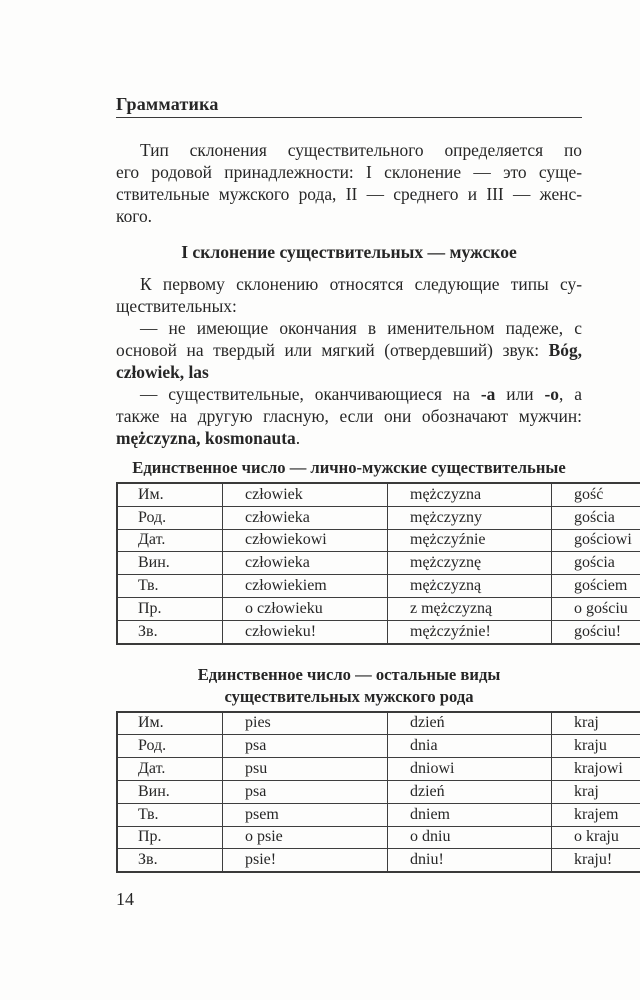  What do you see at coordinates (125, 899) in the screenshot?
I see `page-number: 14` at bounding box center [125, 899].